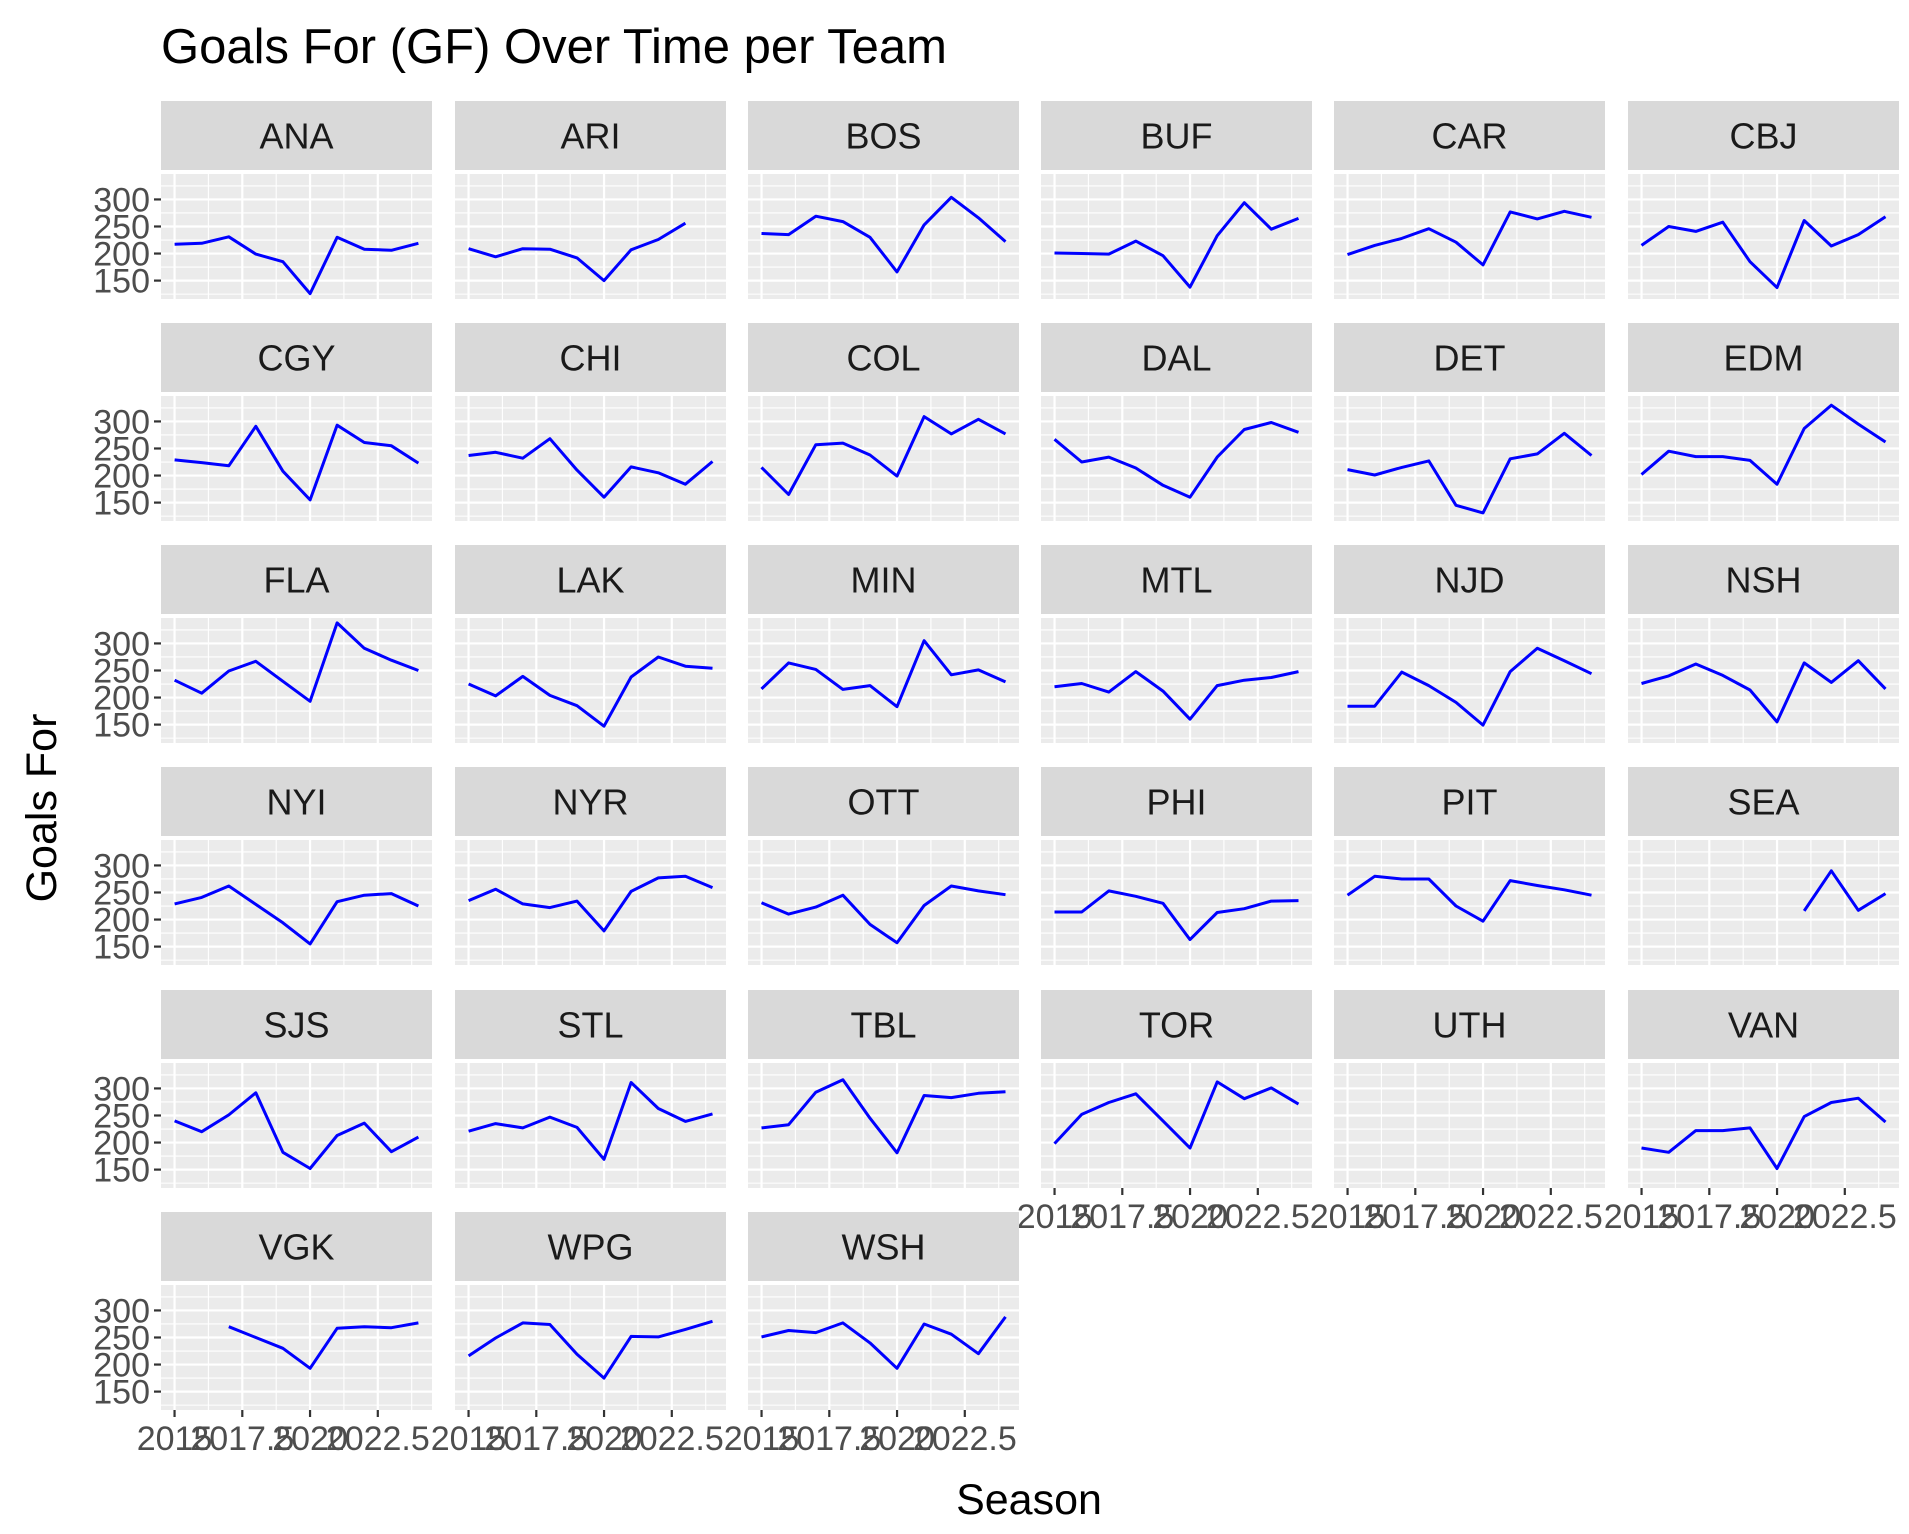 Image resolution: width=1909 pixels, height=1534 pixels. I want to click on facet-panel-njd: NJD, so click(1469, 644).